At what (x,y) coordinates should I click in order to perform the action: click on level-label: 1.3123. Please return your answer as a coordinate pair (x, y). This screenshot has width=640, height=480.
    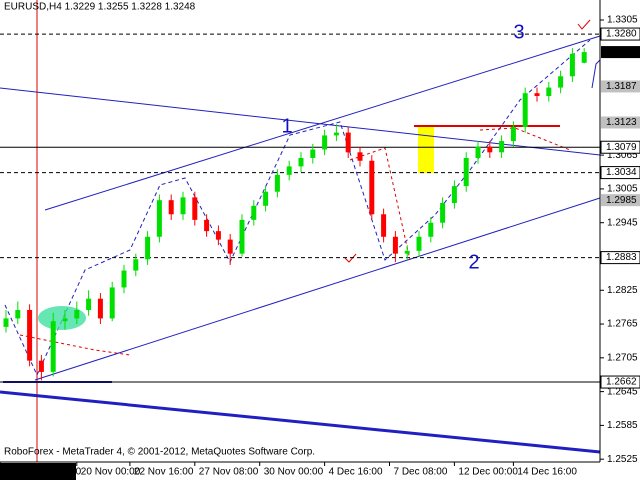
    Looking at the image, I should click on (621, 122).